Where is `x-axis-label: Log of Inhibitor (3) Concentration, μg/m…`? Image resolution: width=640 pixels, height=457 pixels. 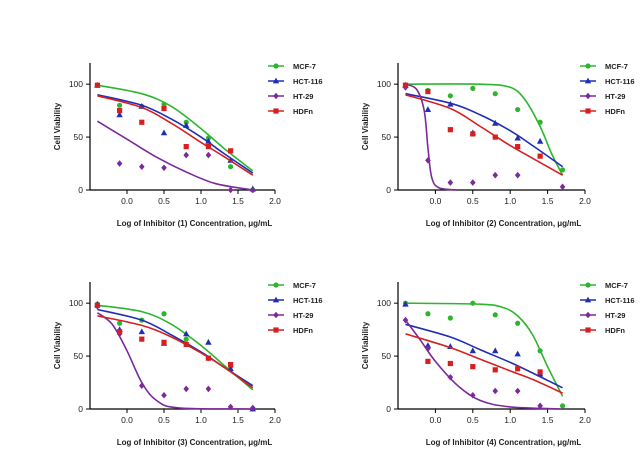
x-axis-label: Log of Inhibitor (3) Concentration, μg/m… is located at coordinates (195, 442).